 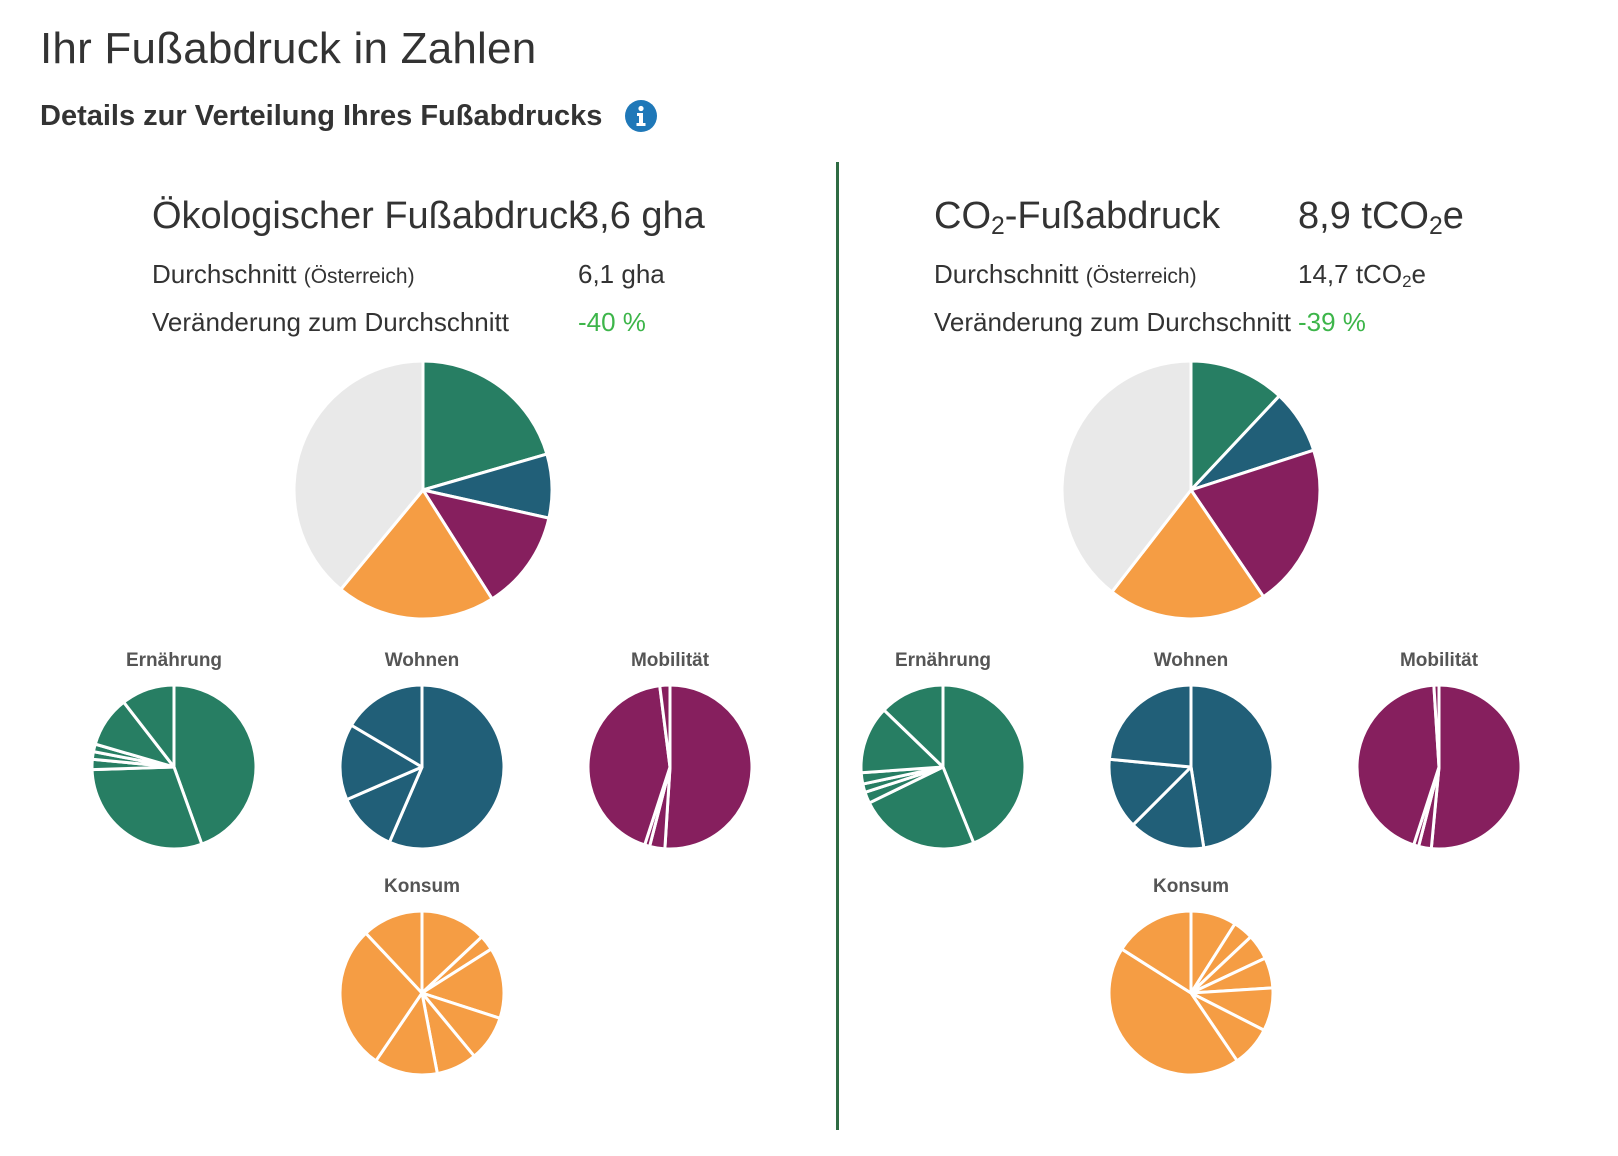 I want to click on co2-main-pie, so click(x=1191, y=490).